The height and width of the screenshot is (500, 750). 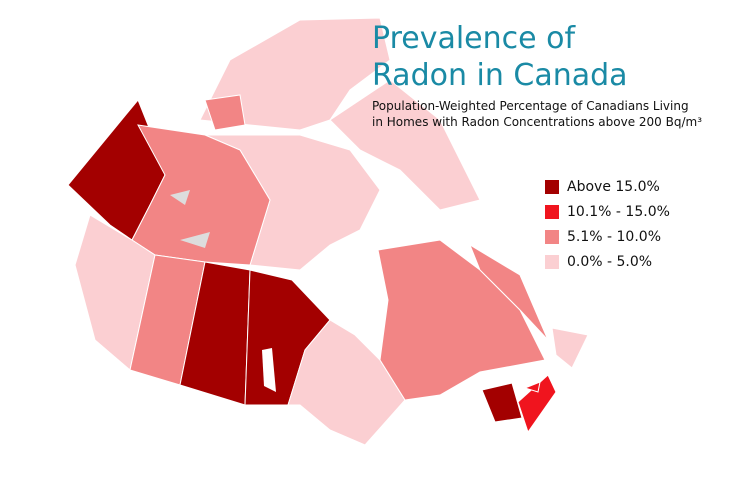 I want to click on arctic-islands, so click(x=295, y=74).